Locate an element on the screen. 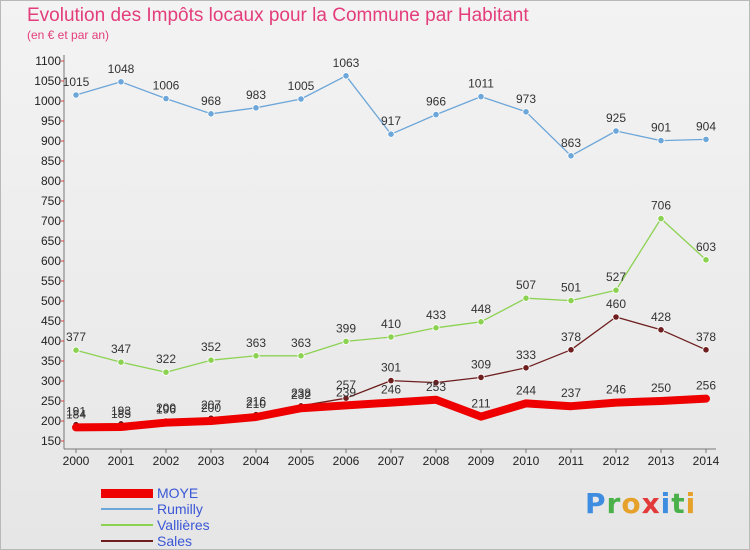  x-tick-label: 2011 is located at coordinates (571, 461).